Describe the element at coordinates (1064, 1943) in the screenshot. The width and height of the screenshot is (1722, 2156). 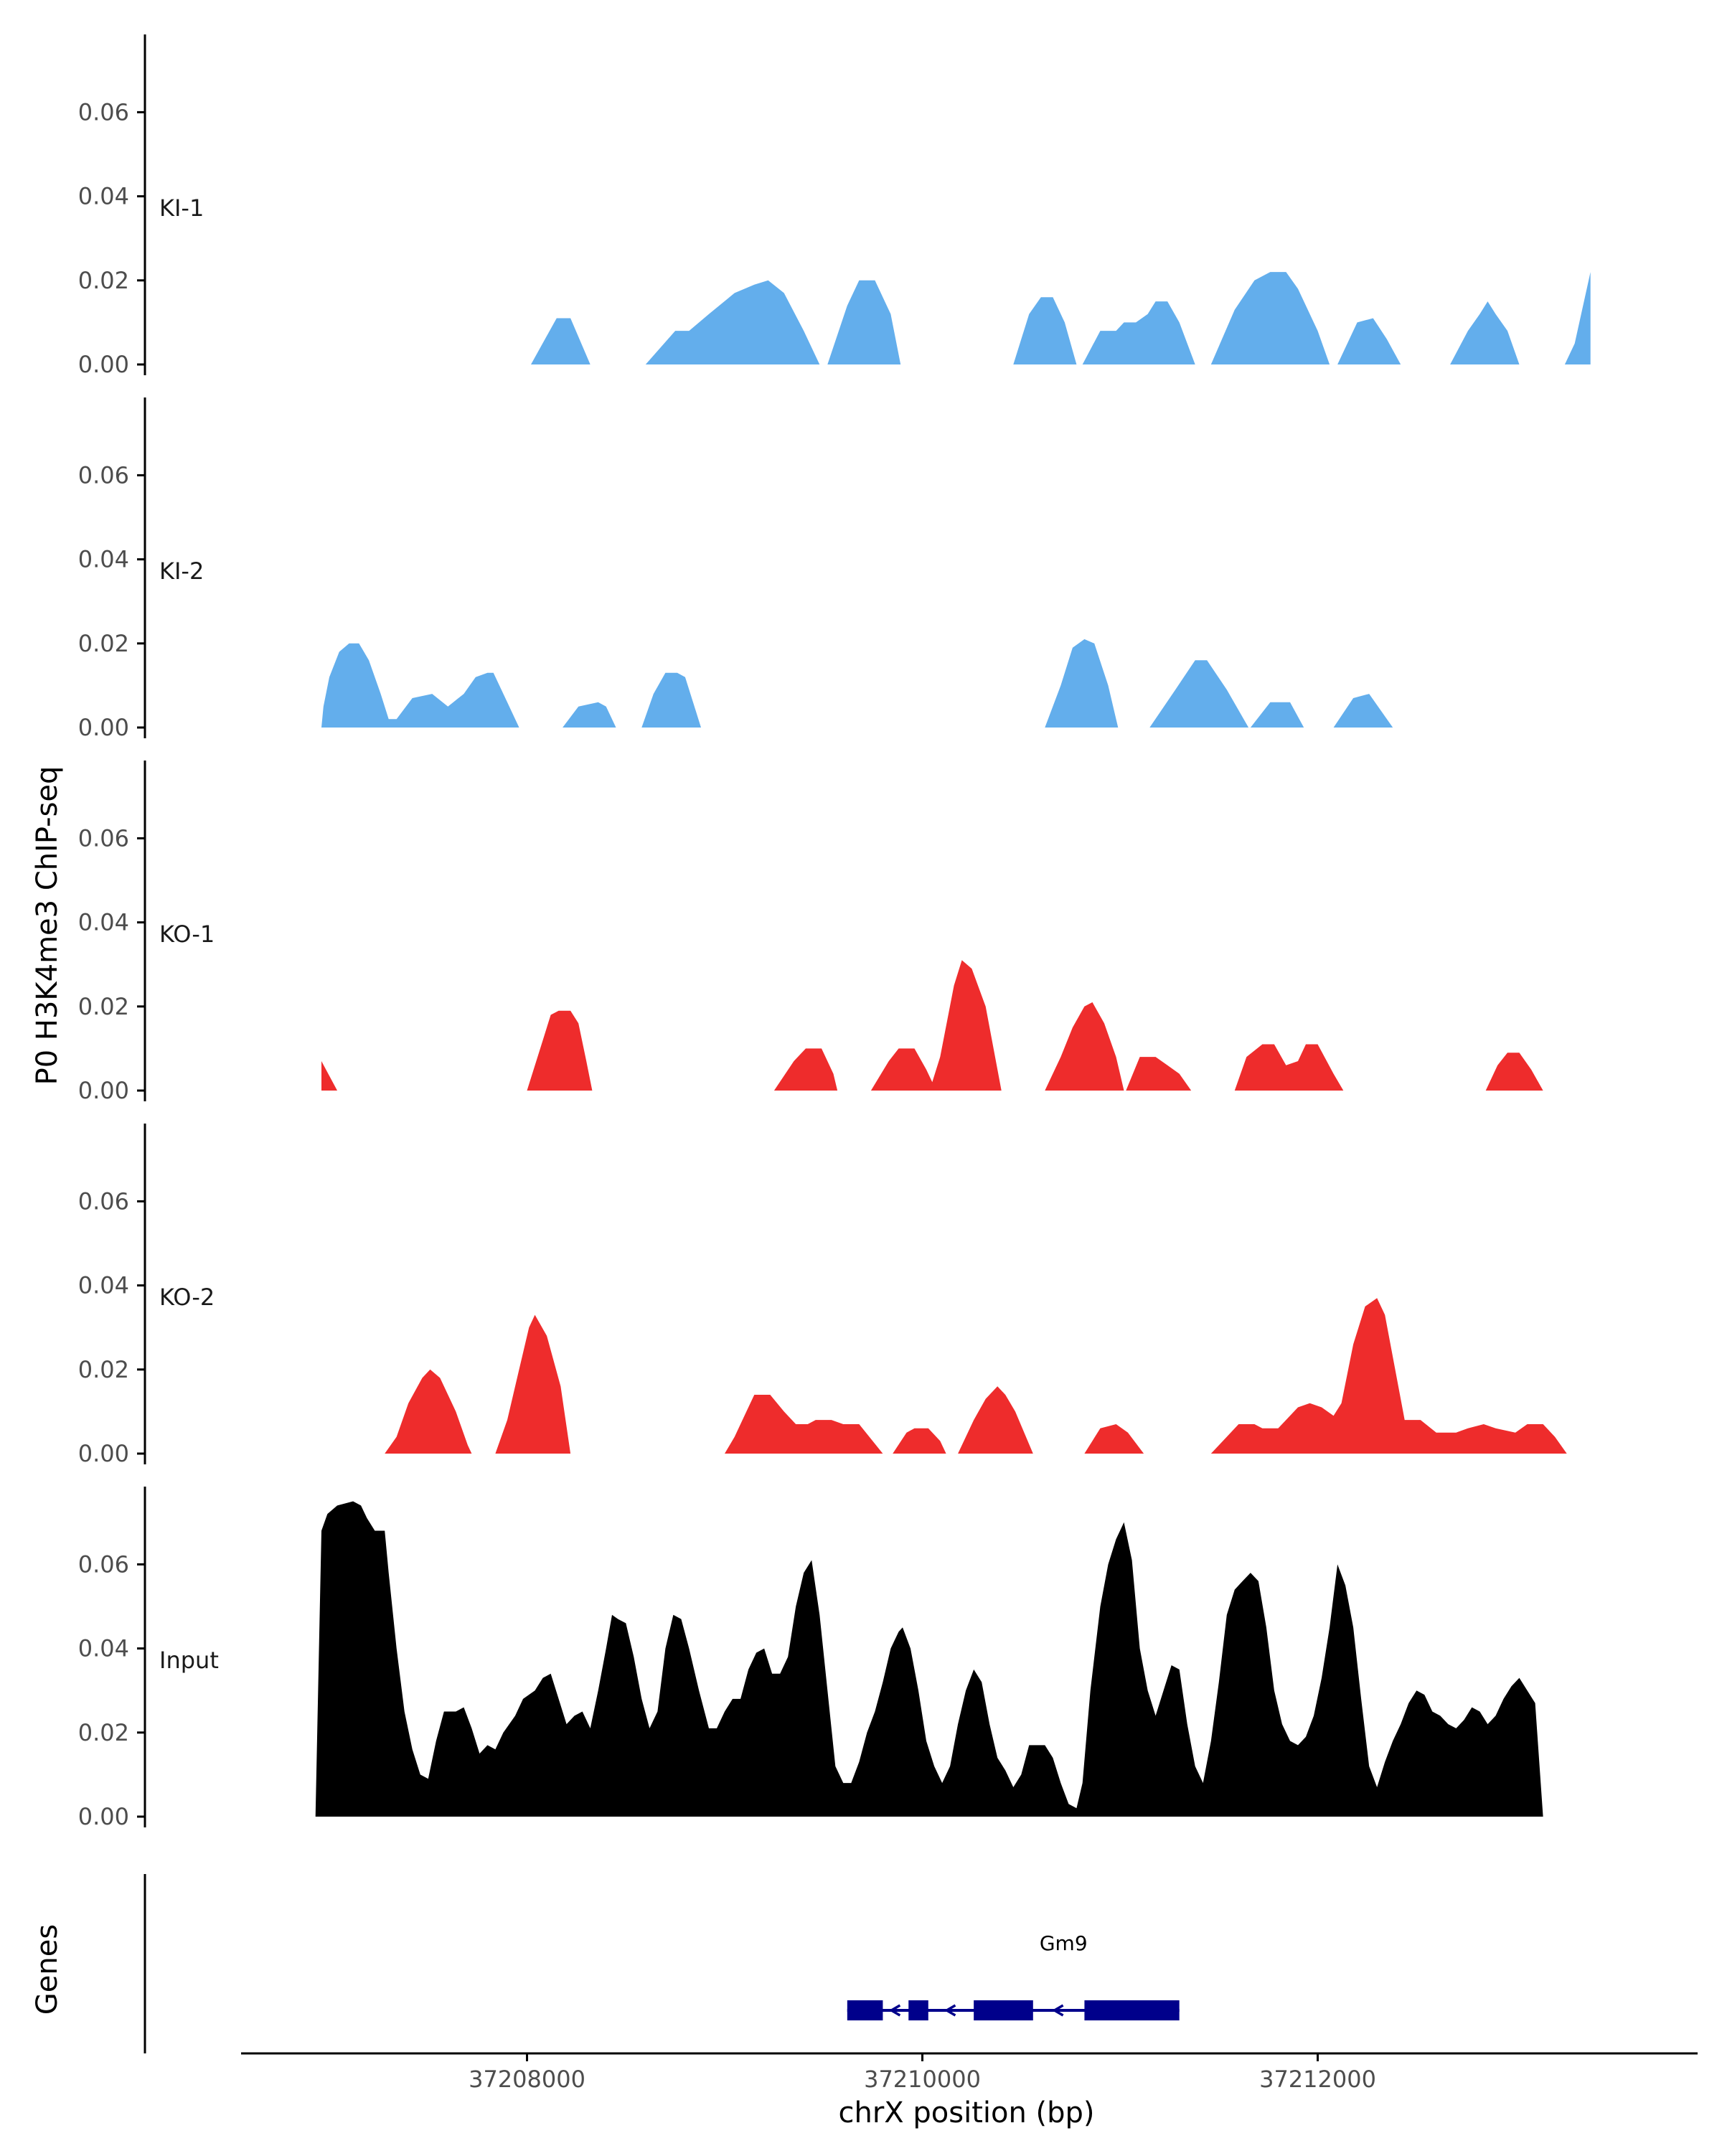
I see `gene-name-label: Gm9` at that location.